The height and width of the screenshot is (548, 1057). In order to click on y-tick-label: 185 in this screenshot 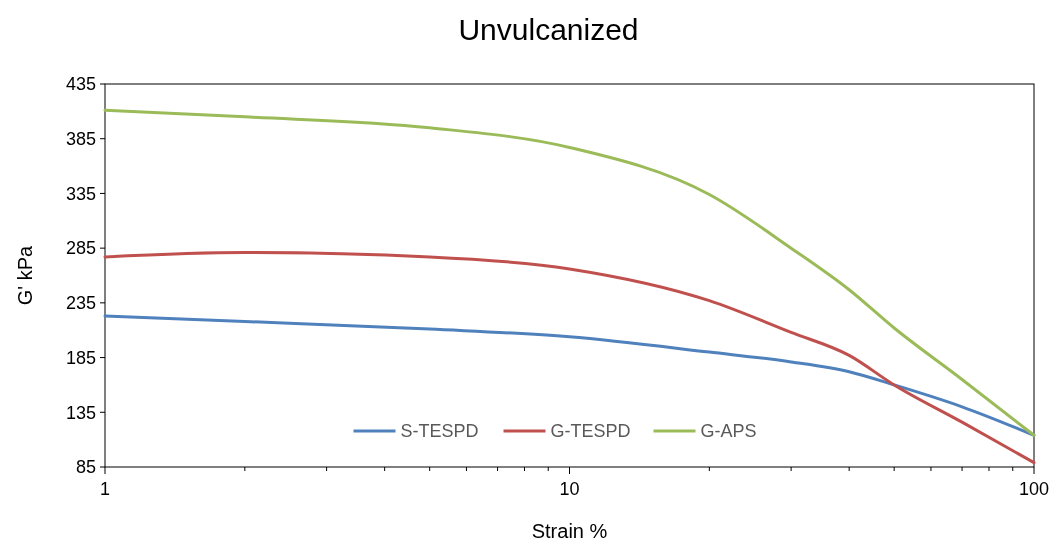, I will do `click(80, 357)`.